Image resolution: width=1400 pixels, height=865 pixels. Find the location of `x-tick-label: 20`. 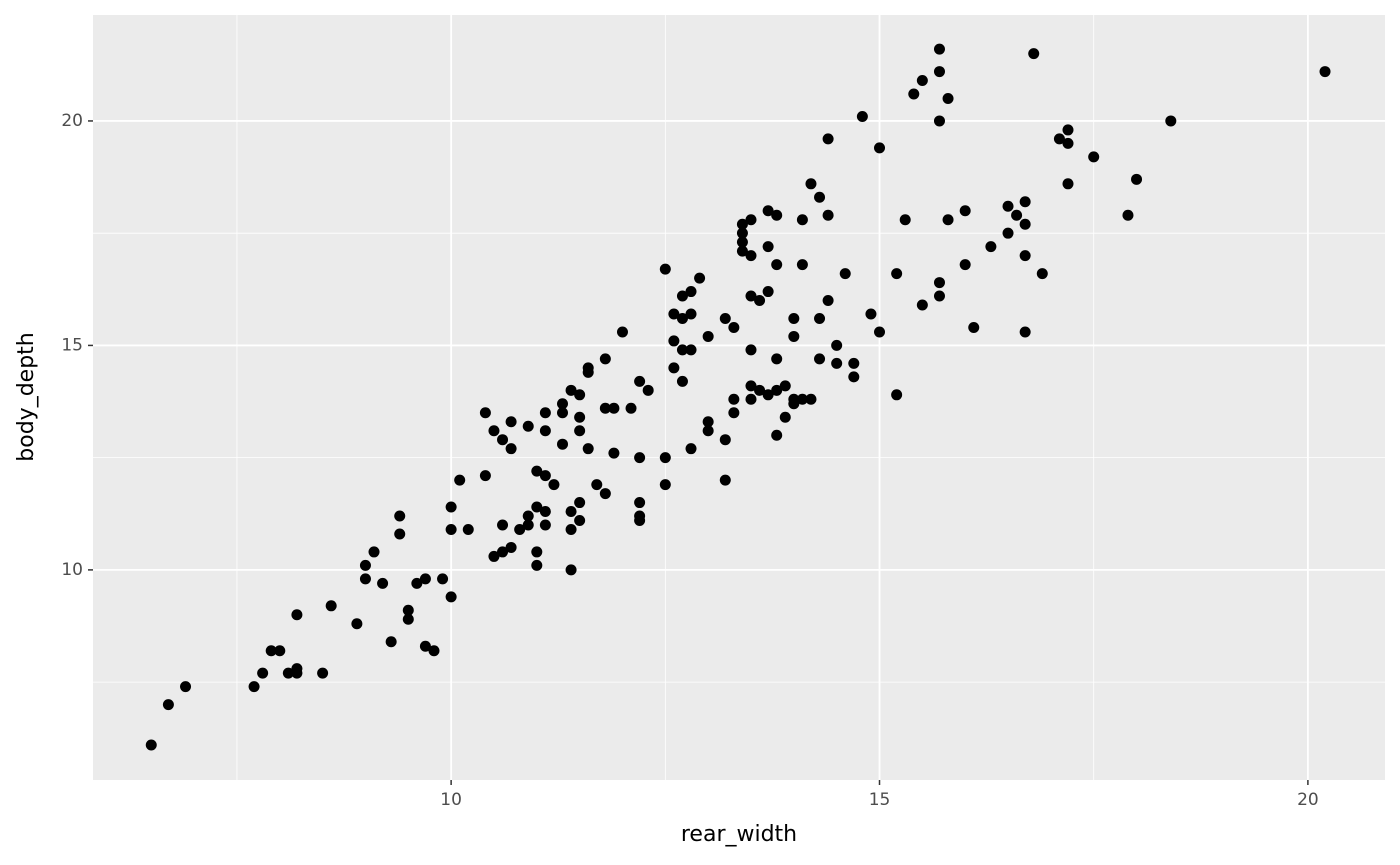

x-tick-label: 20 is located at coordinates (1308, 800).